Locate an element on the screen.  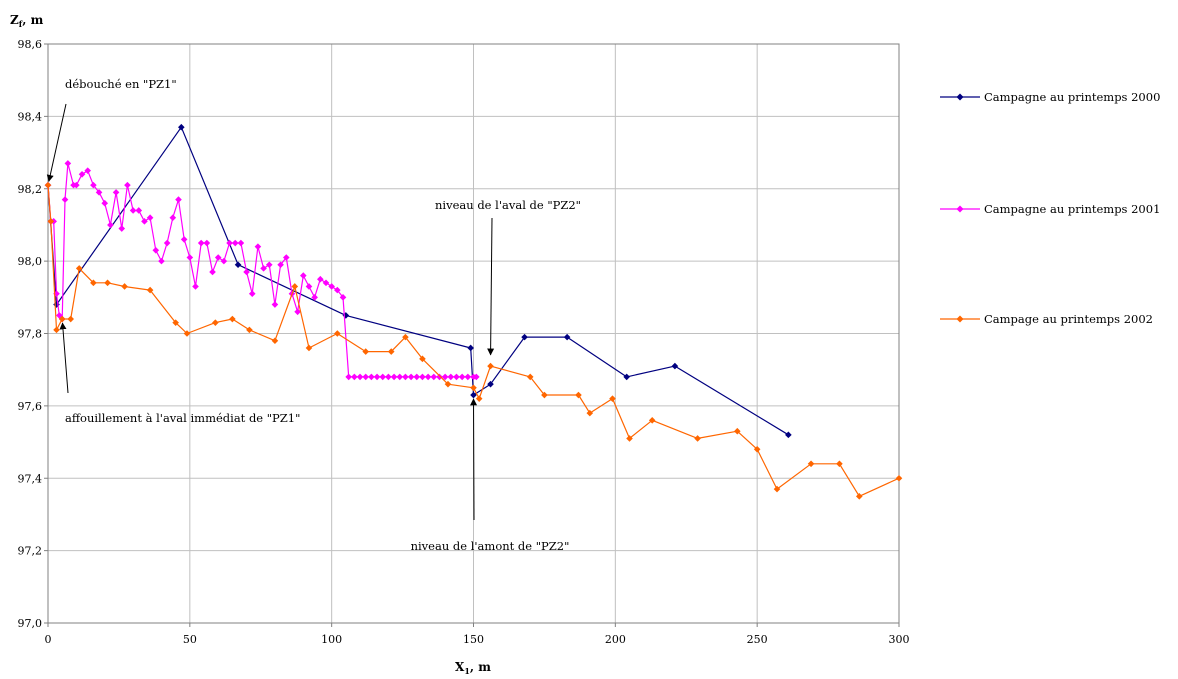
x-tick-label: 250 is located at coordinates (757, 639).